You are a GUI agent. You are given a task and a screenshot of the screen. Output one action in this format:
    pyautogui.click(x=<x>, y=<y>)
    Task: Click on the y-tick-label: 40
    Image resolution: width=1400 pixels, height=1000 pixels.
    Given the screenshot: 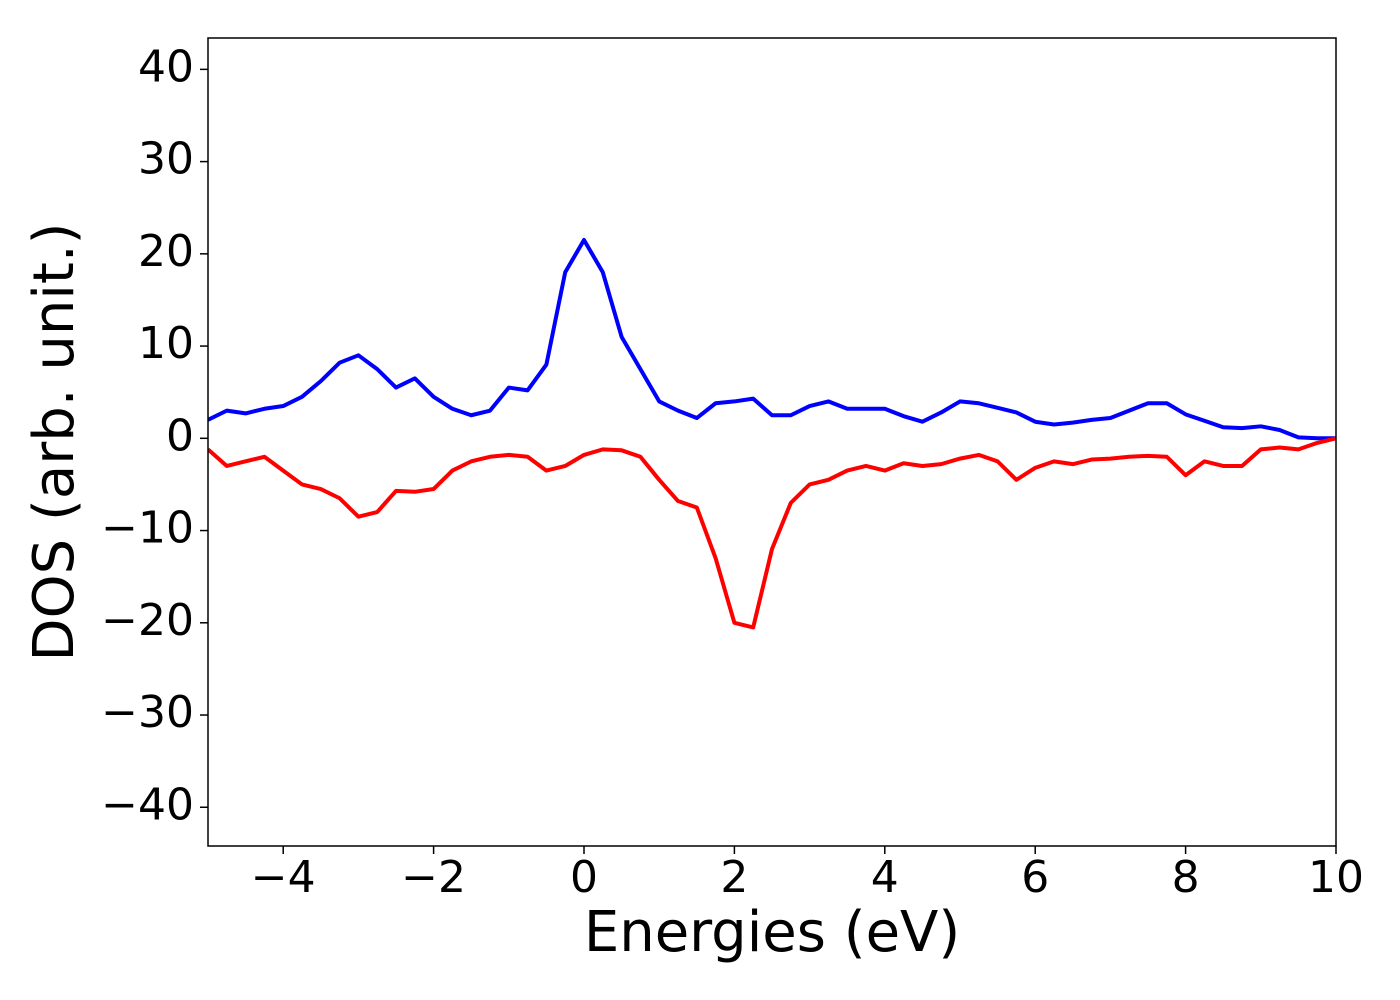 What is the action you would take?
    pyautogui.click(x=166, y=66)
    